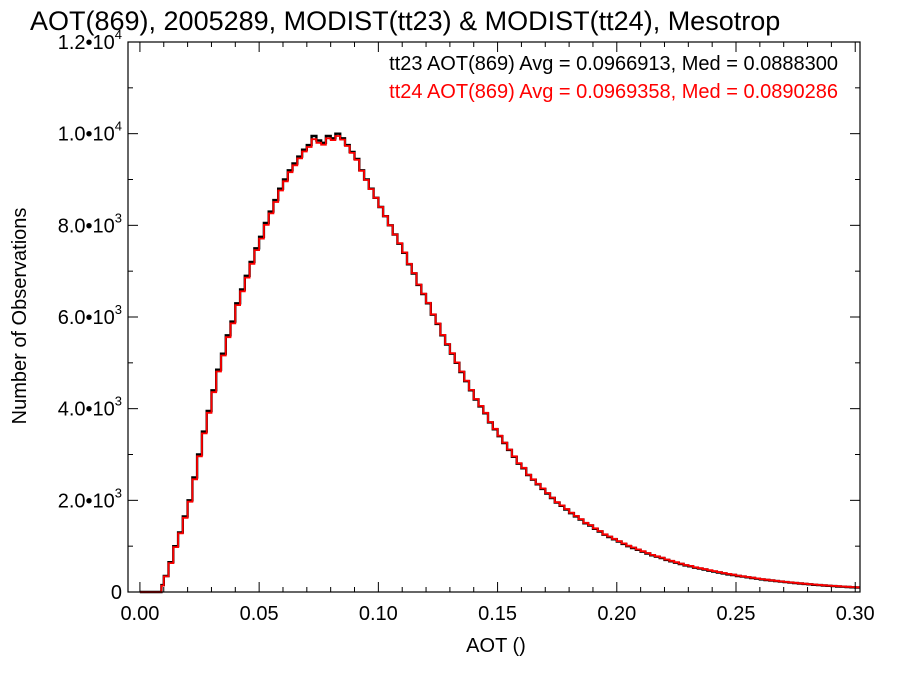 This screenshot has width=900, height=675. I want to click on x-tick-label: 0.15, so click(497, 614).